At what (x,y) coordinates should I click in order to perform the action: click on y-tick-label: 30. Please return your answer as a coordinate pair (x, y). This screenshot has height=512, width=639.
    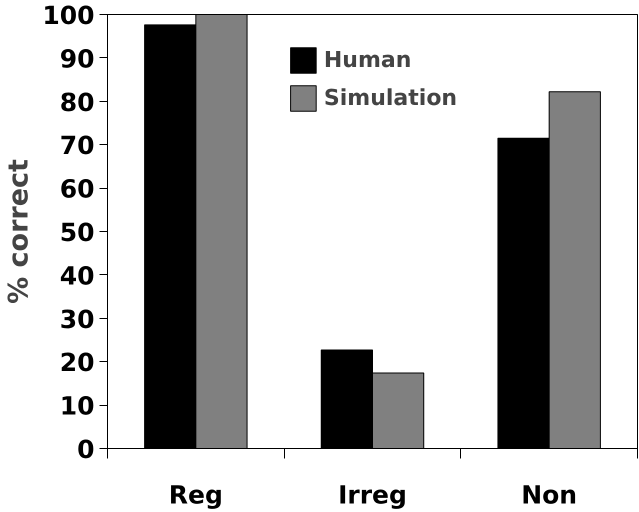
    Looking at the image, I should click on (77, 319).